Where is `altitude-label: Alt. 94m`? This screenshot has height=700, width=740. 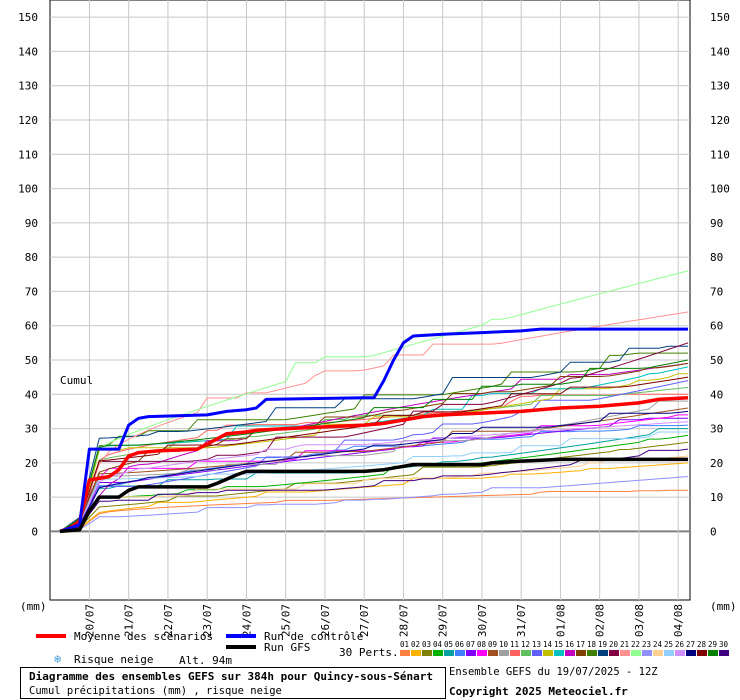
altitude-label: Alt. 94m is located at coordinates (205, 660).